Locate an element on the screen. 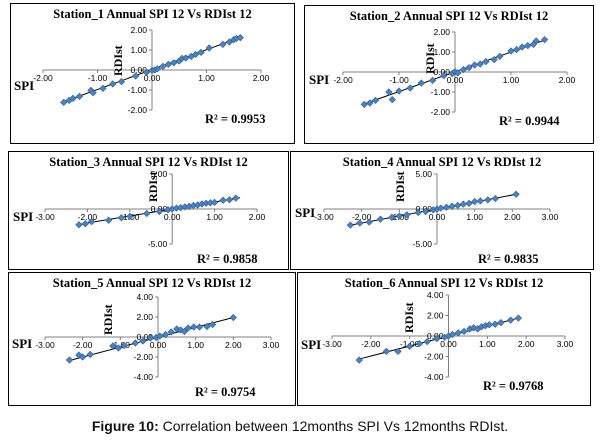 The width and height of the screenshot is (600, 442). y-tick-label: -4.00 is located at coordinates (434, 377).